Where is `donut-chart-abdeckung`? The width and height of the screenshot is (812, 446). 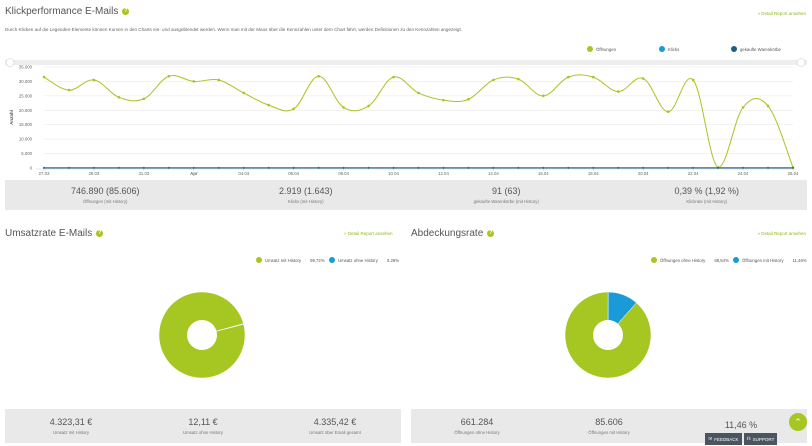
donut-chart-abdeckung is located at coordinates (608, 335).